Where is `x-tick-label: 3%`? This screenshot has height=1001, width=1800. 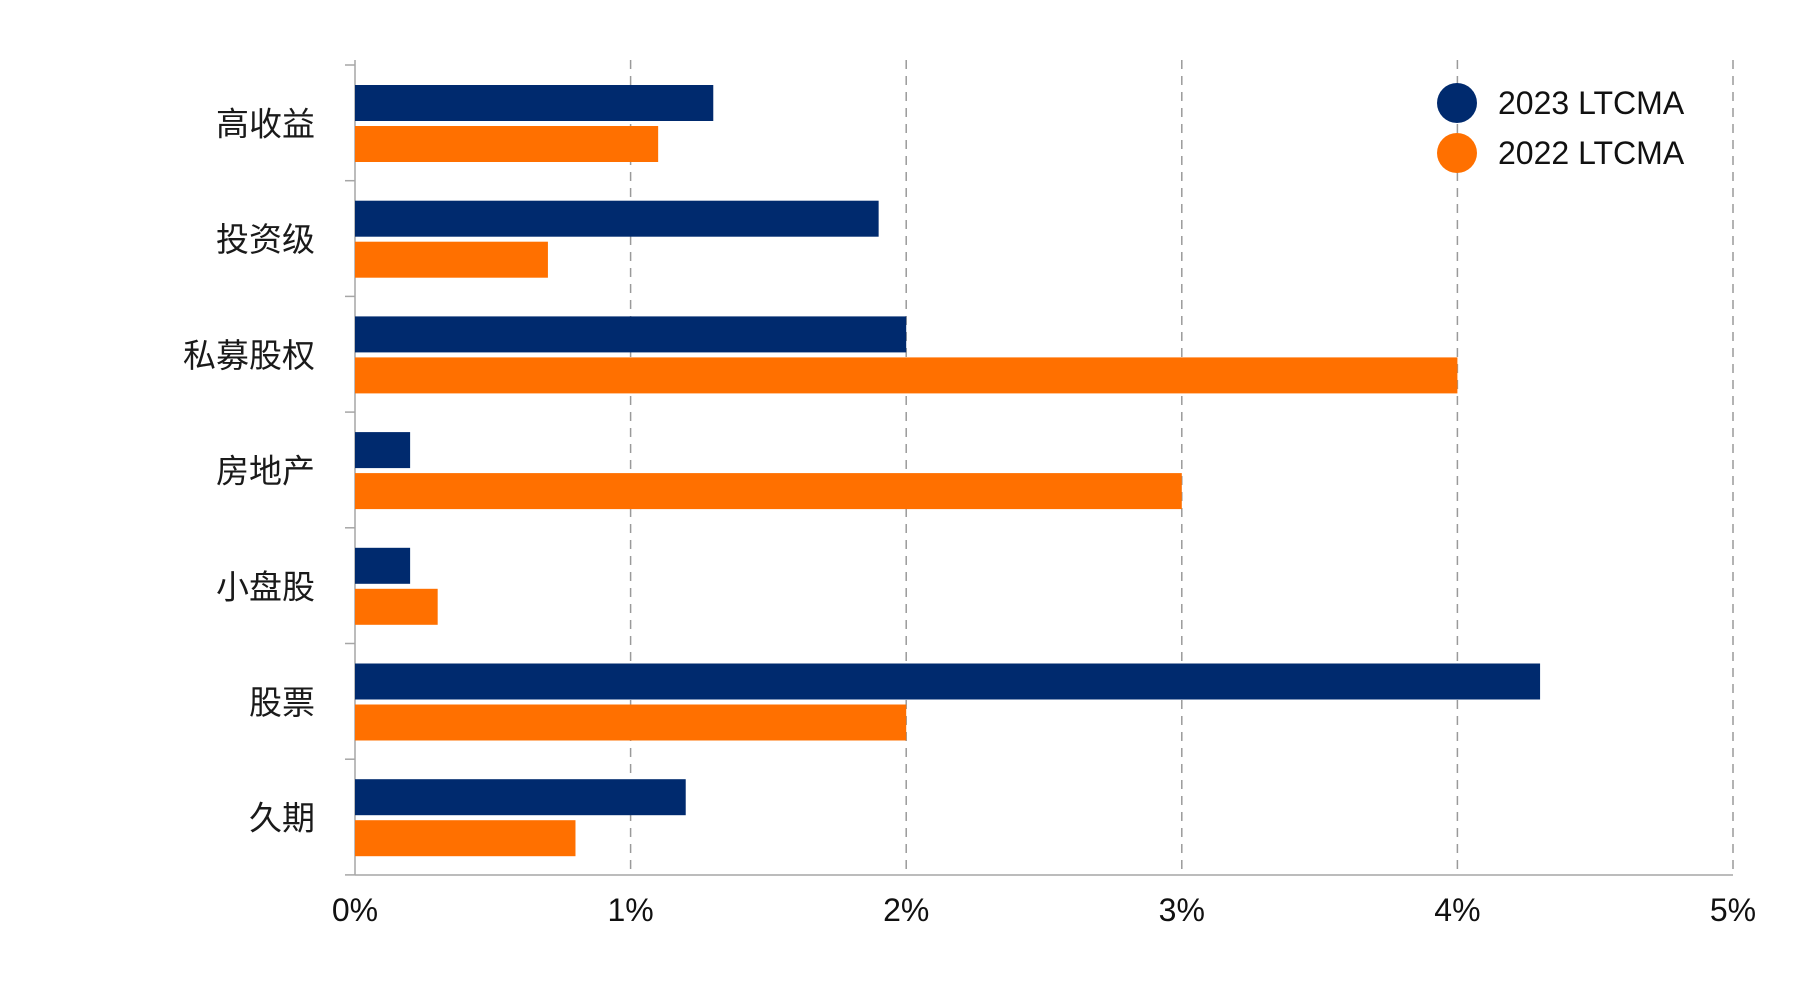 x-tick-label: 3% is located at coordinates (1182, 910).